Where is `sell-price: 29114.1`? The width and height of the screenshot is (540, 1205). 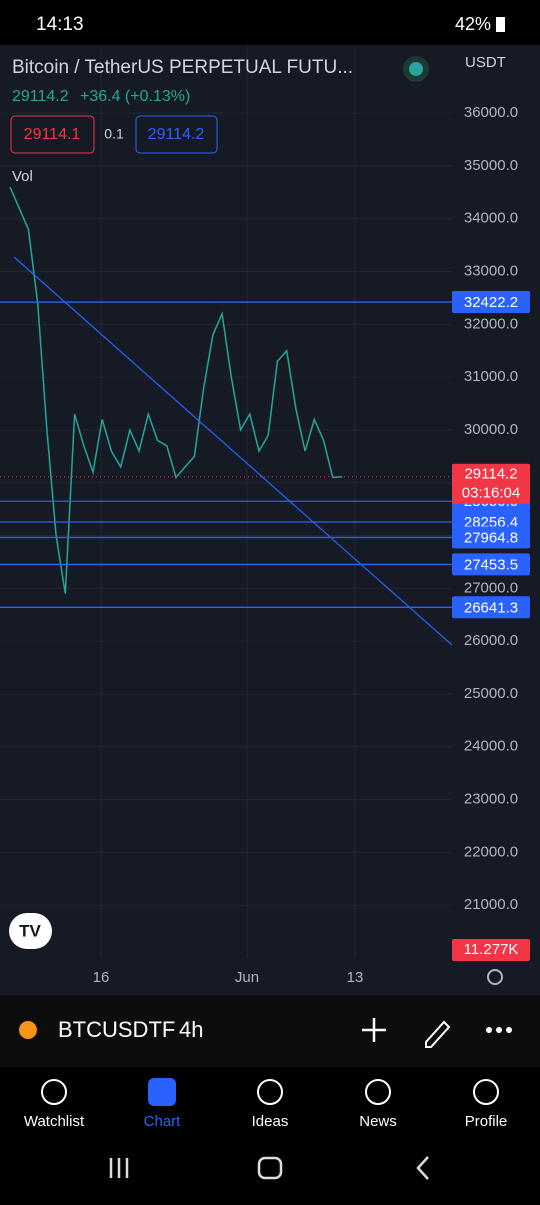
sell-price: 29114.1 is located at coordinates (52, 134).